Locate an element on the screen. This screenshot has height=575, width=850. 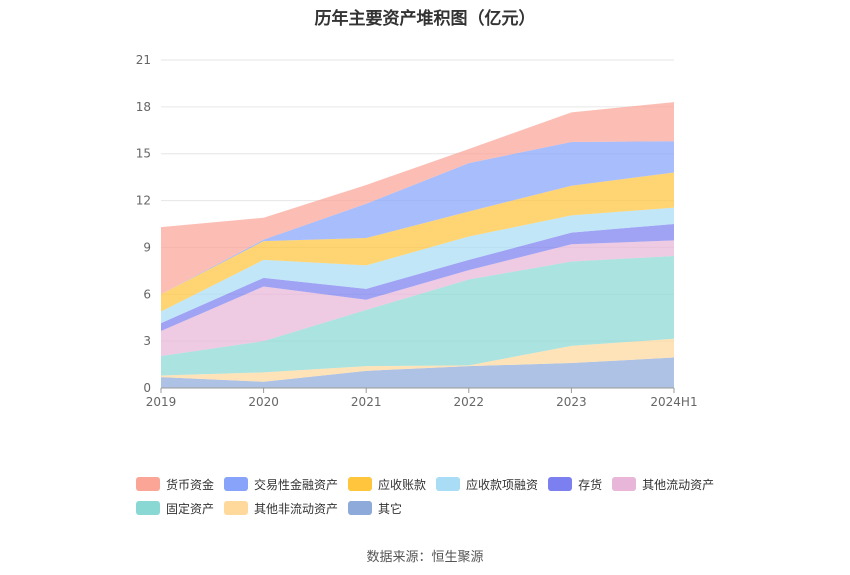
y-tick-label: 6 is located at coordinates (147, 294).